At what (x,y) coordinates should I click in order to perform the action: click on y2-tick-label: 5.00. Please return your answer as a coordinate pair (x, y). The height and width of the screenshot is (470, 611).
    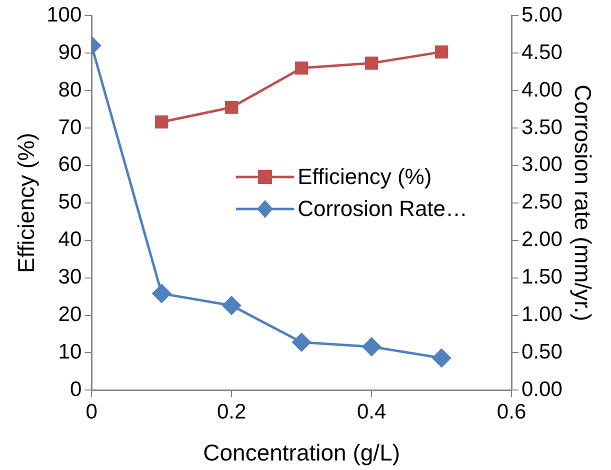
    Looking at the image, I should click on (542, 14).